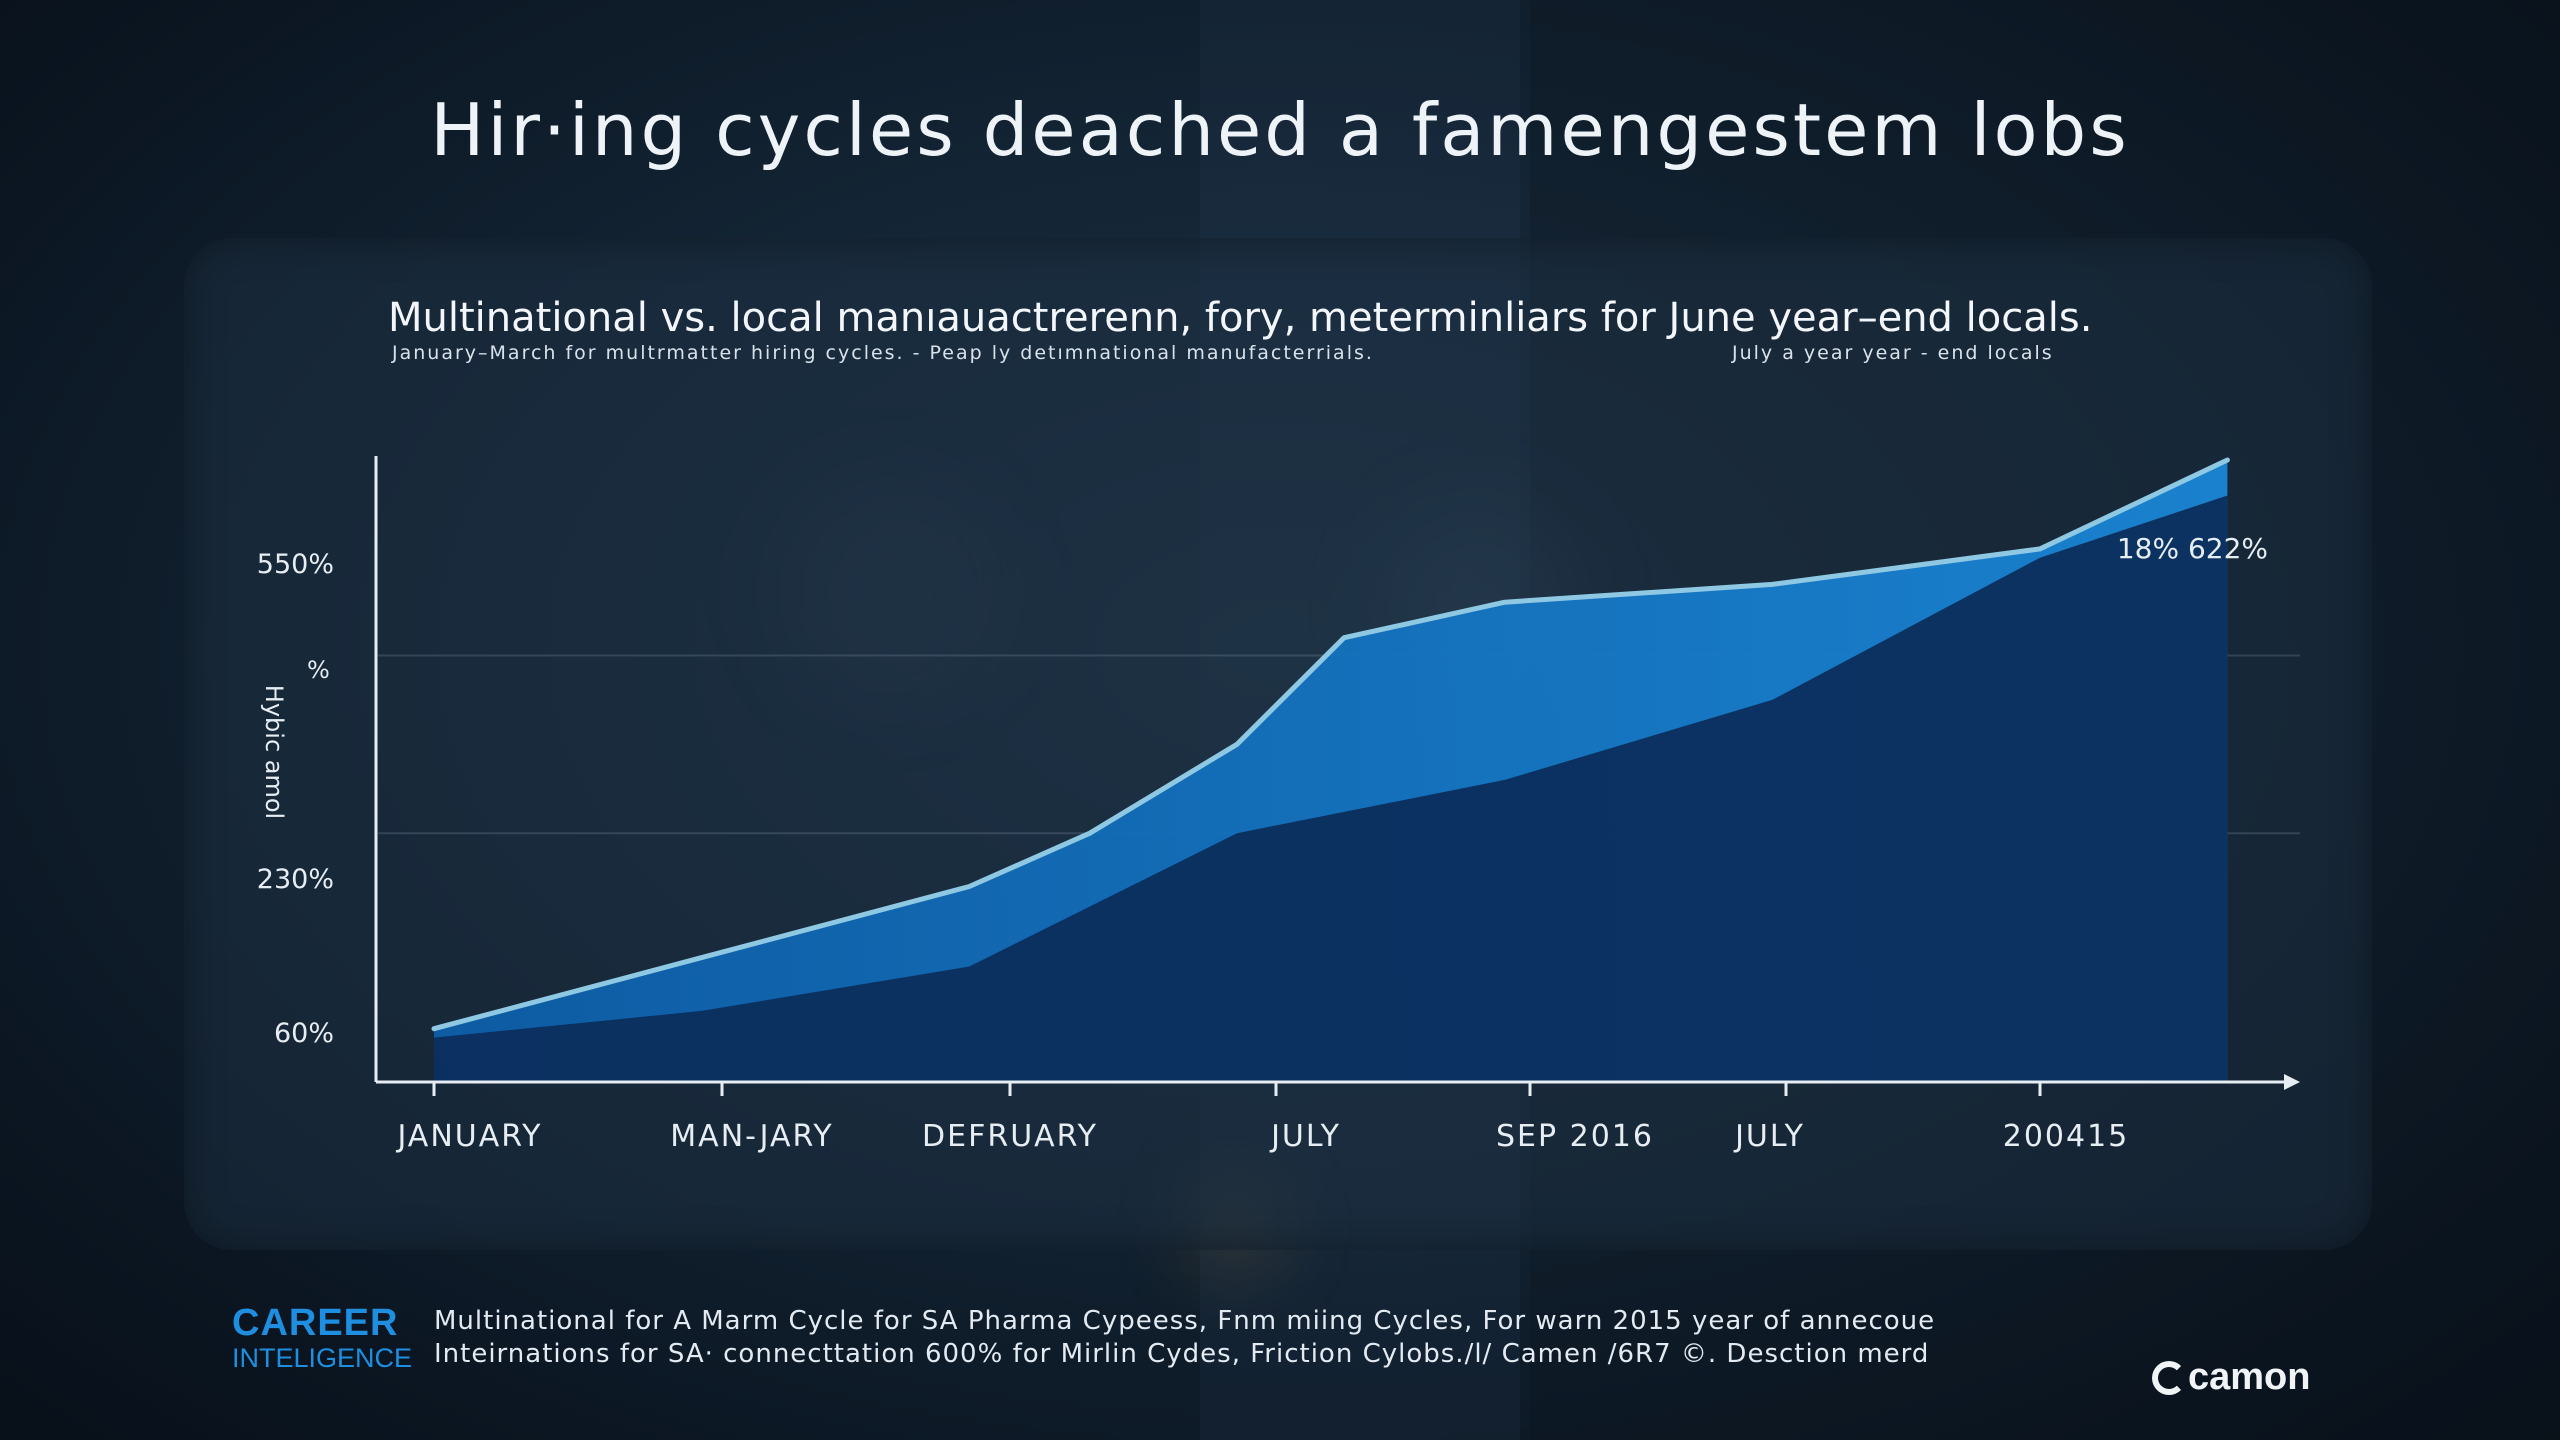 The height and width of the screenshot is (1440, 2560). I want to click on peak-annotation: 18% 622%, so click(2192, 548).